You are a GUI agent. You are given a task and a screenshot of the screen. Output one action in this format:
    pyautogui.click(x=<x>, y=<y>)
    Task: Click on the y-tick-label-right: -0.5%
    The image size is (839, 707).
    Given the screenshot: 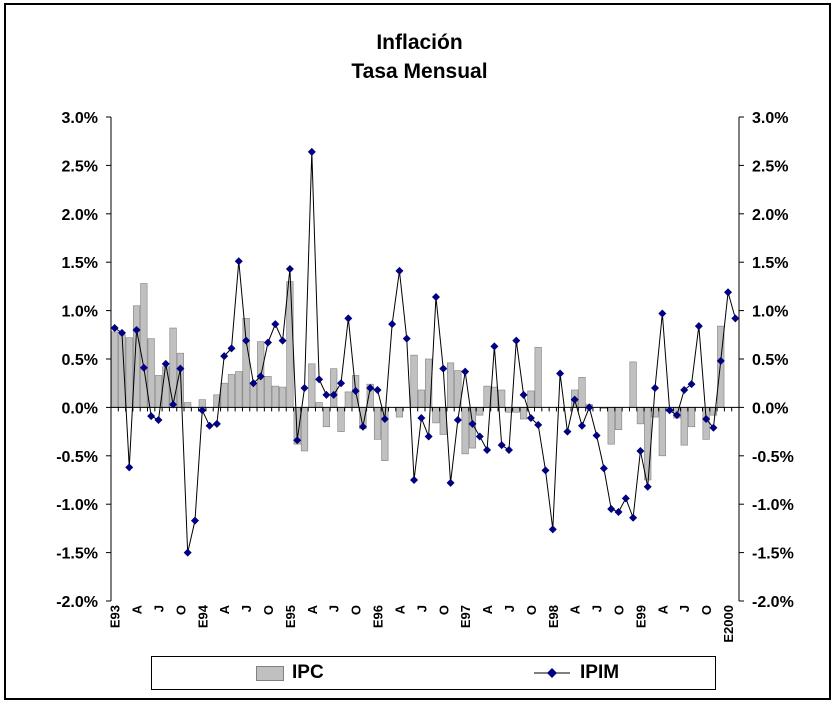 What is the action you would take?
    pyautogui.click(x=773, y=457)
    